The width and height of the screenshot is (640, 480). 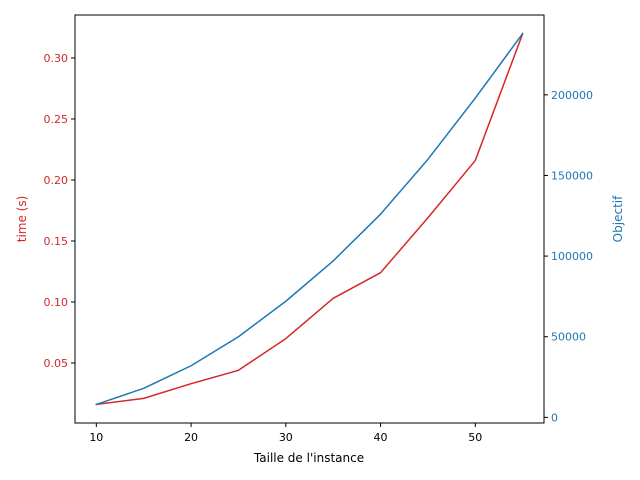 I want to click on right-y-axis-ticks: 0 50000 100000 150000 200000, so click(x=568, y=256).